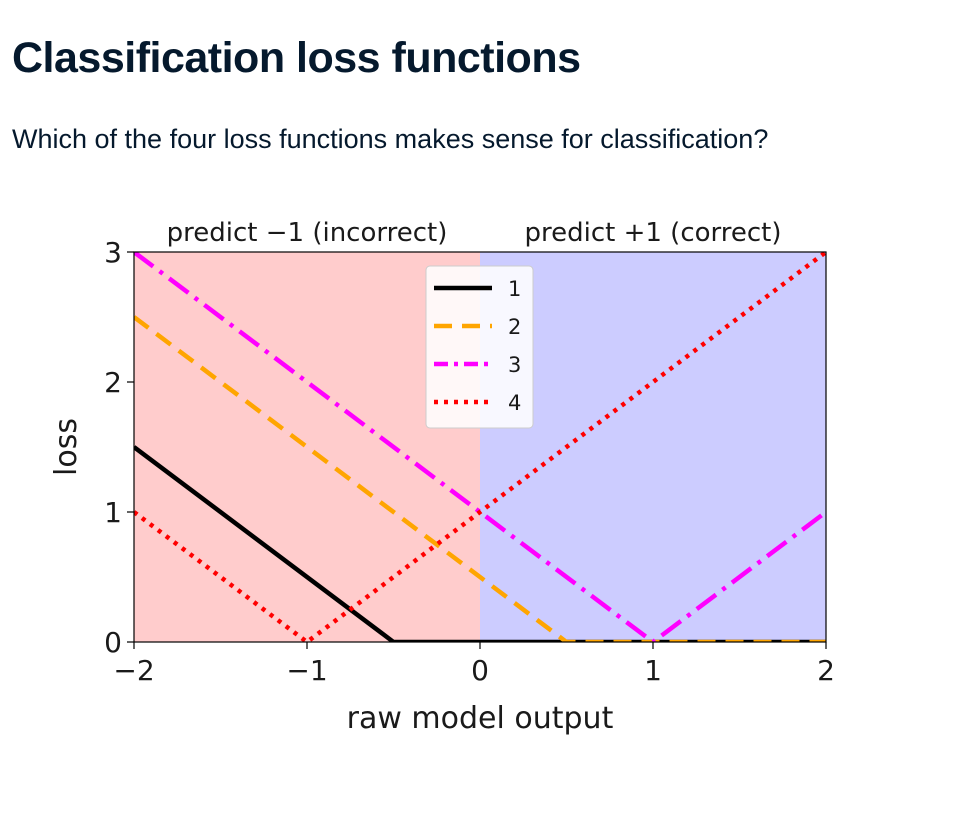  Describe the element at coordinates (480, 718) in the screenshot. I see `x-axis-label: raw model output` at that location.